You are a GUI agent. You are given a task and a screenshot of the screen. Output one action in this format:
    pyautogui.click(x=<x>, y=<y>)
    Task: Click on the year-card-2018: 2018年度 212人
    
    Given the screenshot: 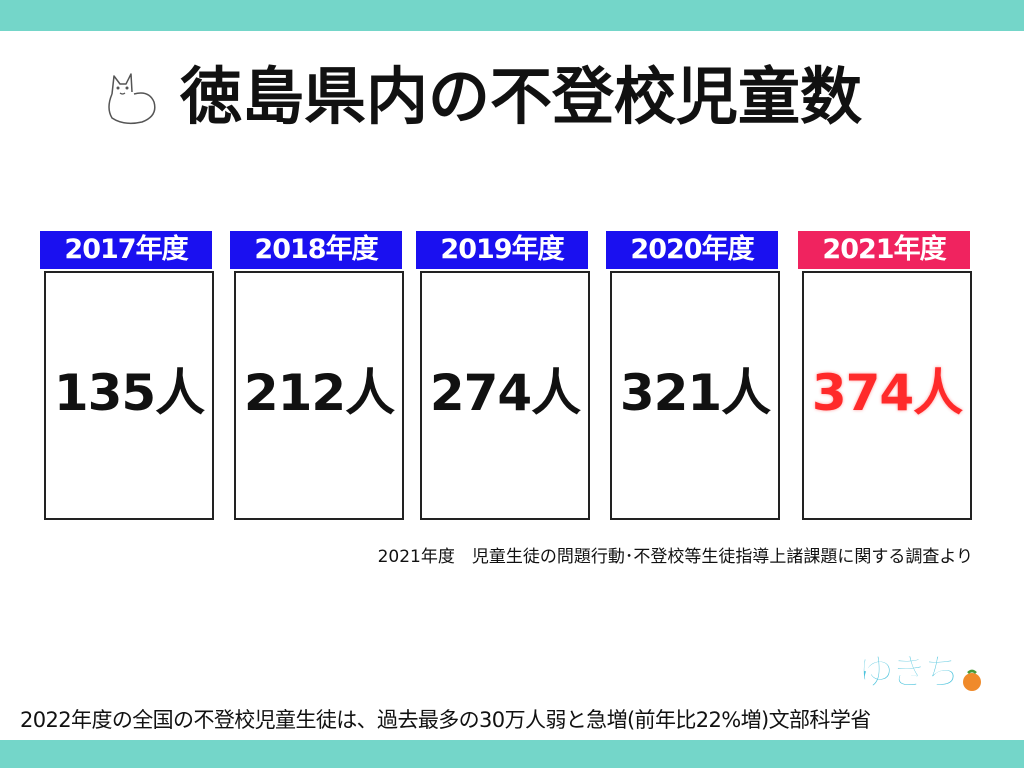 What is the action you would take?
    pyautogui.click(x=319, y=378)
    